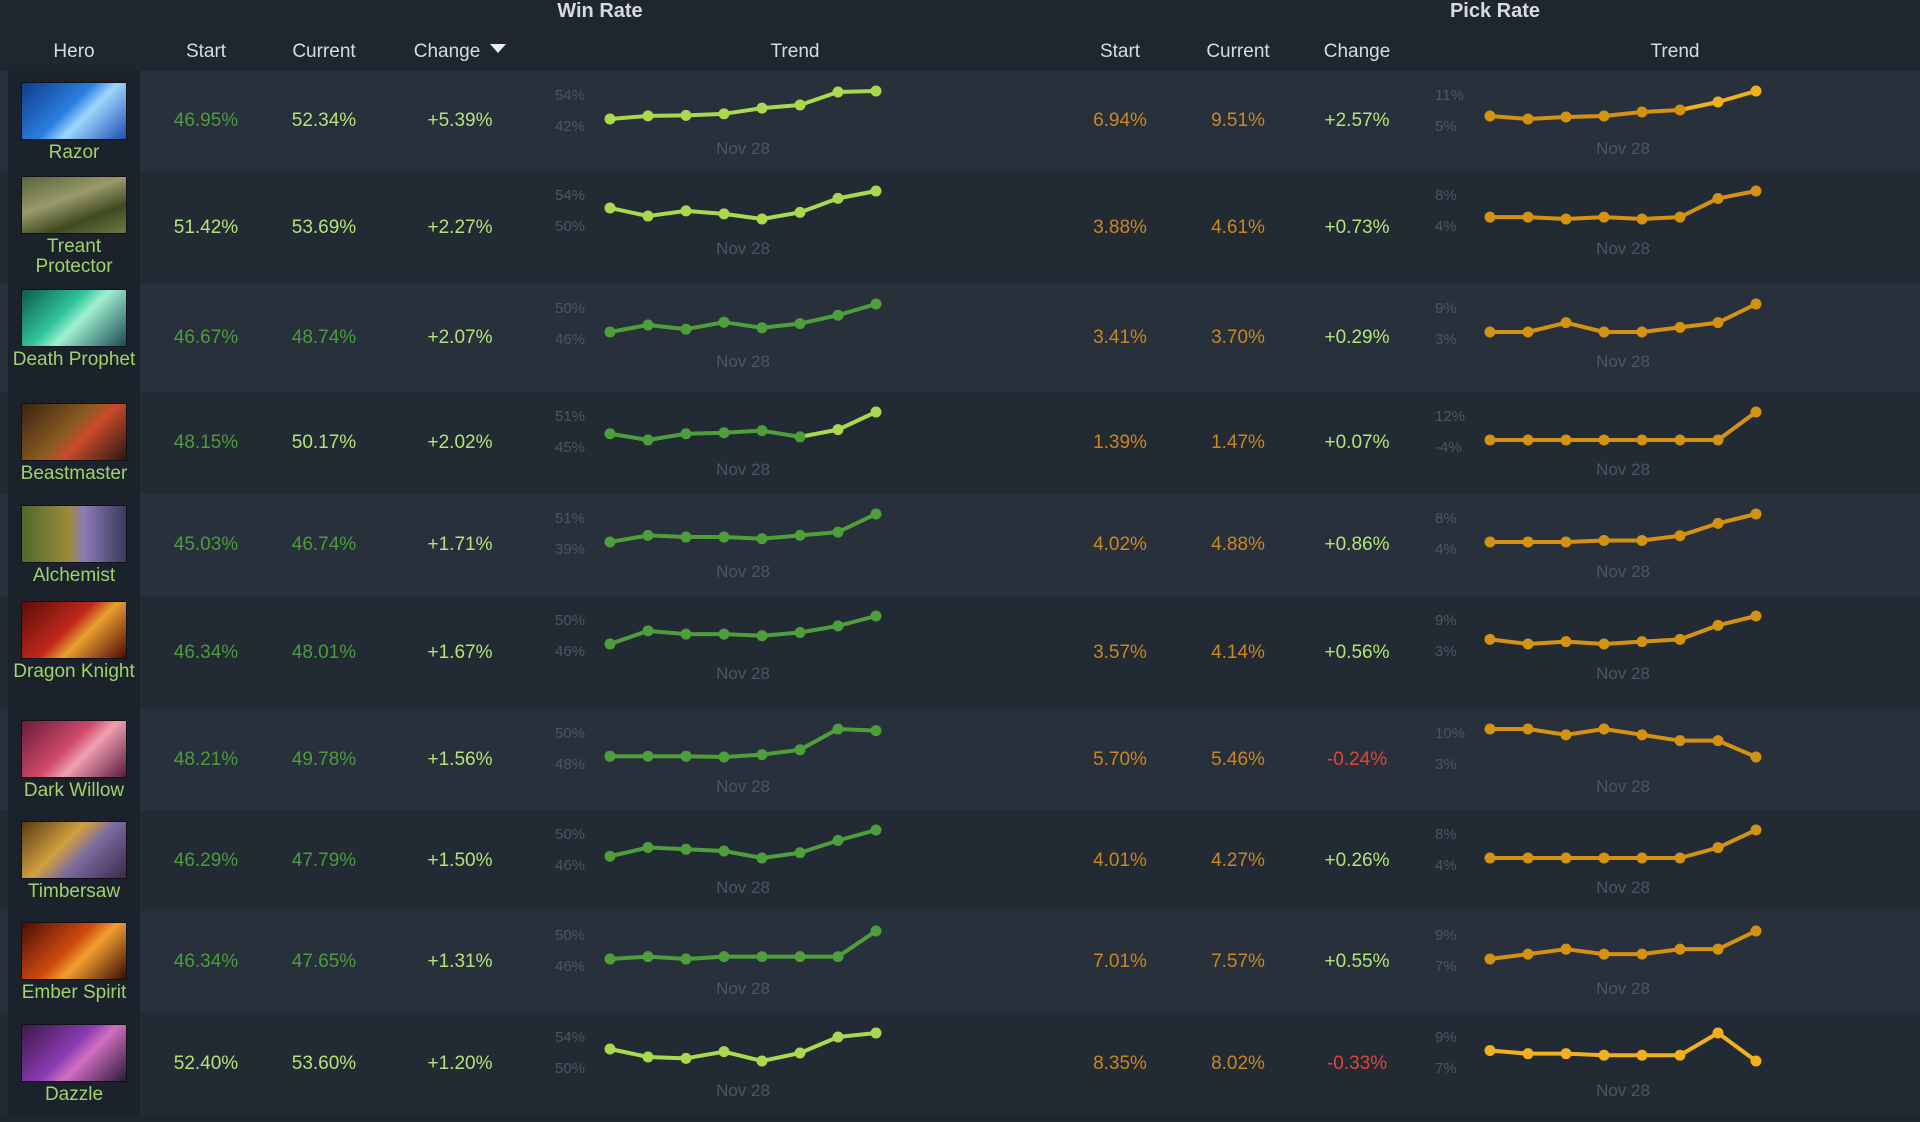 The width and height of the screenshot is (1920, 1122). Describe the element at coordinates (441, 1063) in the screenshot. I see `wr-trend-chart: 54% 50% Nov 28` at that location.